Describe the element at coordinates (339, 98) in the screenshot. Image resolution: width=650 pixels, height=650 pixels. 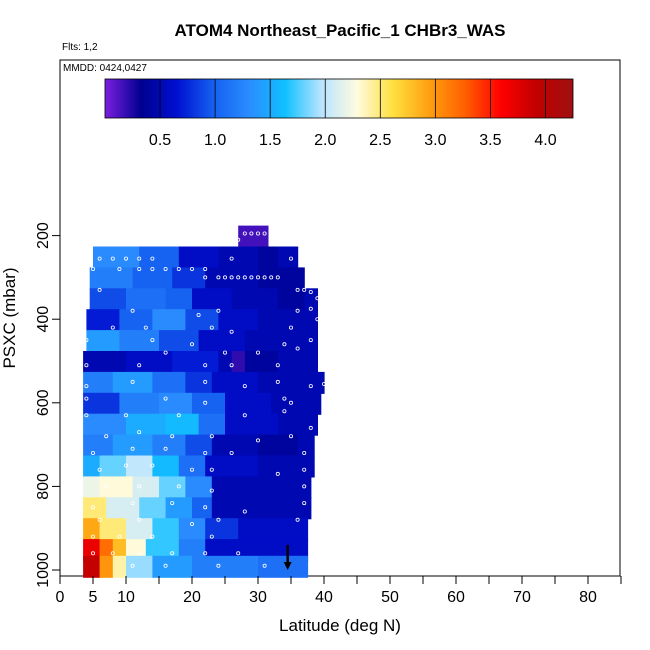
I see `colorbar-gradient` at that location.